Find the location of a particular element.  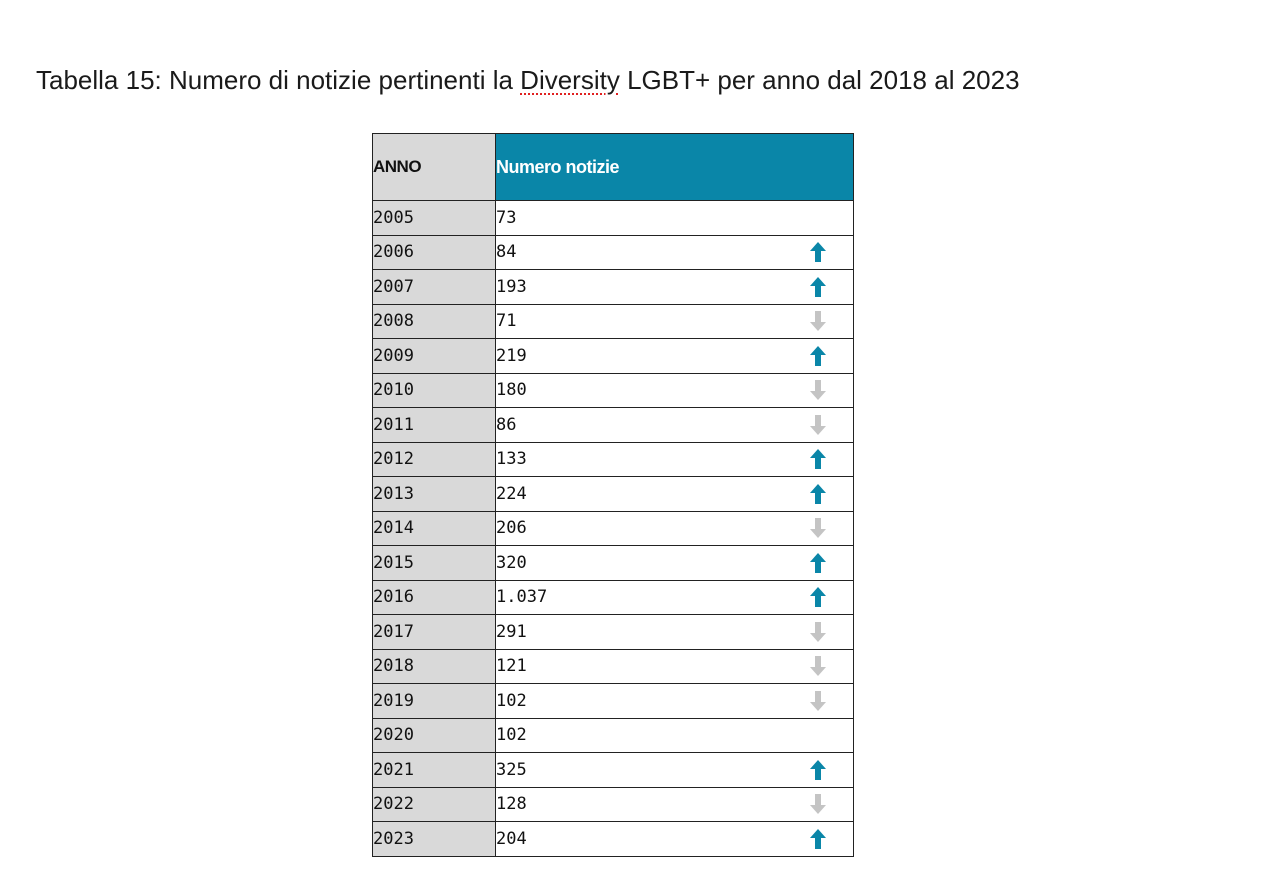

year-cell: 2015 is located at coordinates (434, 563).